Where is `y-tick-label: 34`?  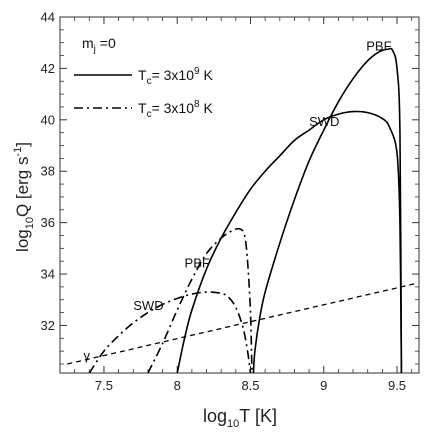 y-tick-label: 34 is located at coordinates (48, 274).